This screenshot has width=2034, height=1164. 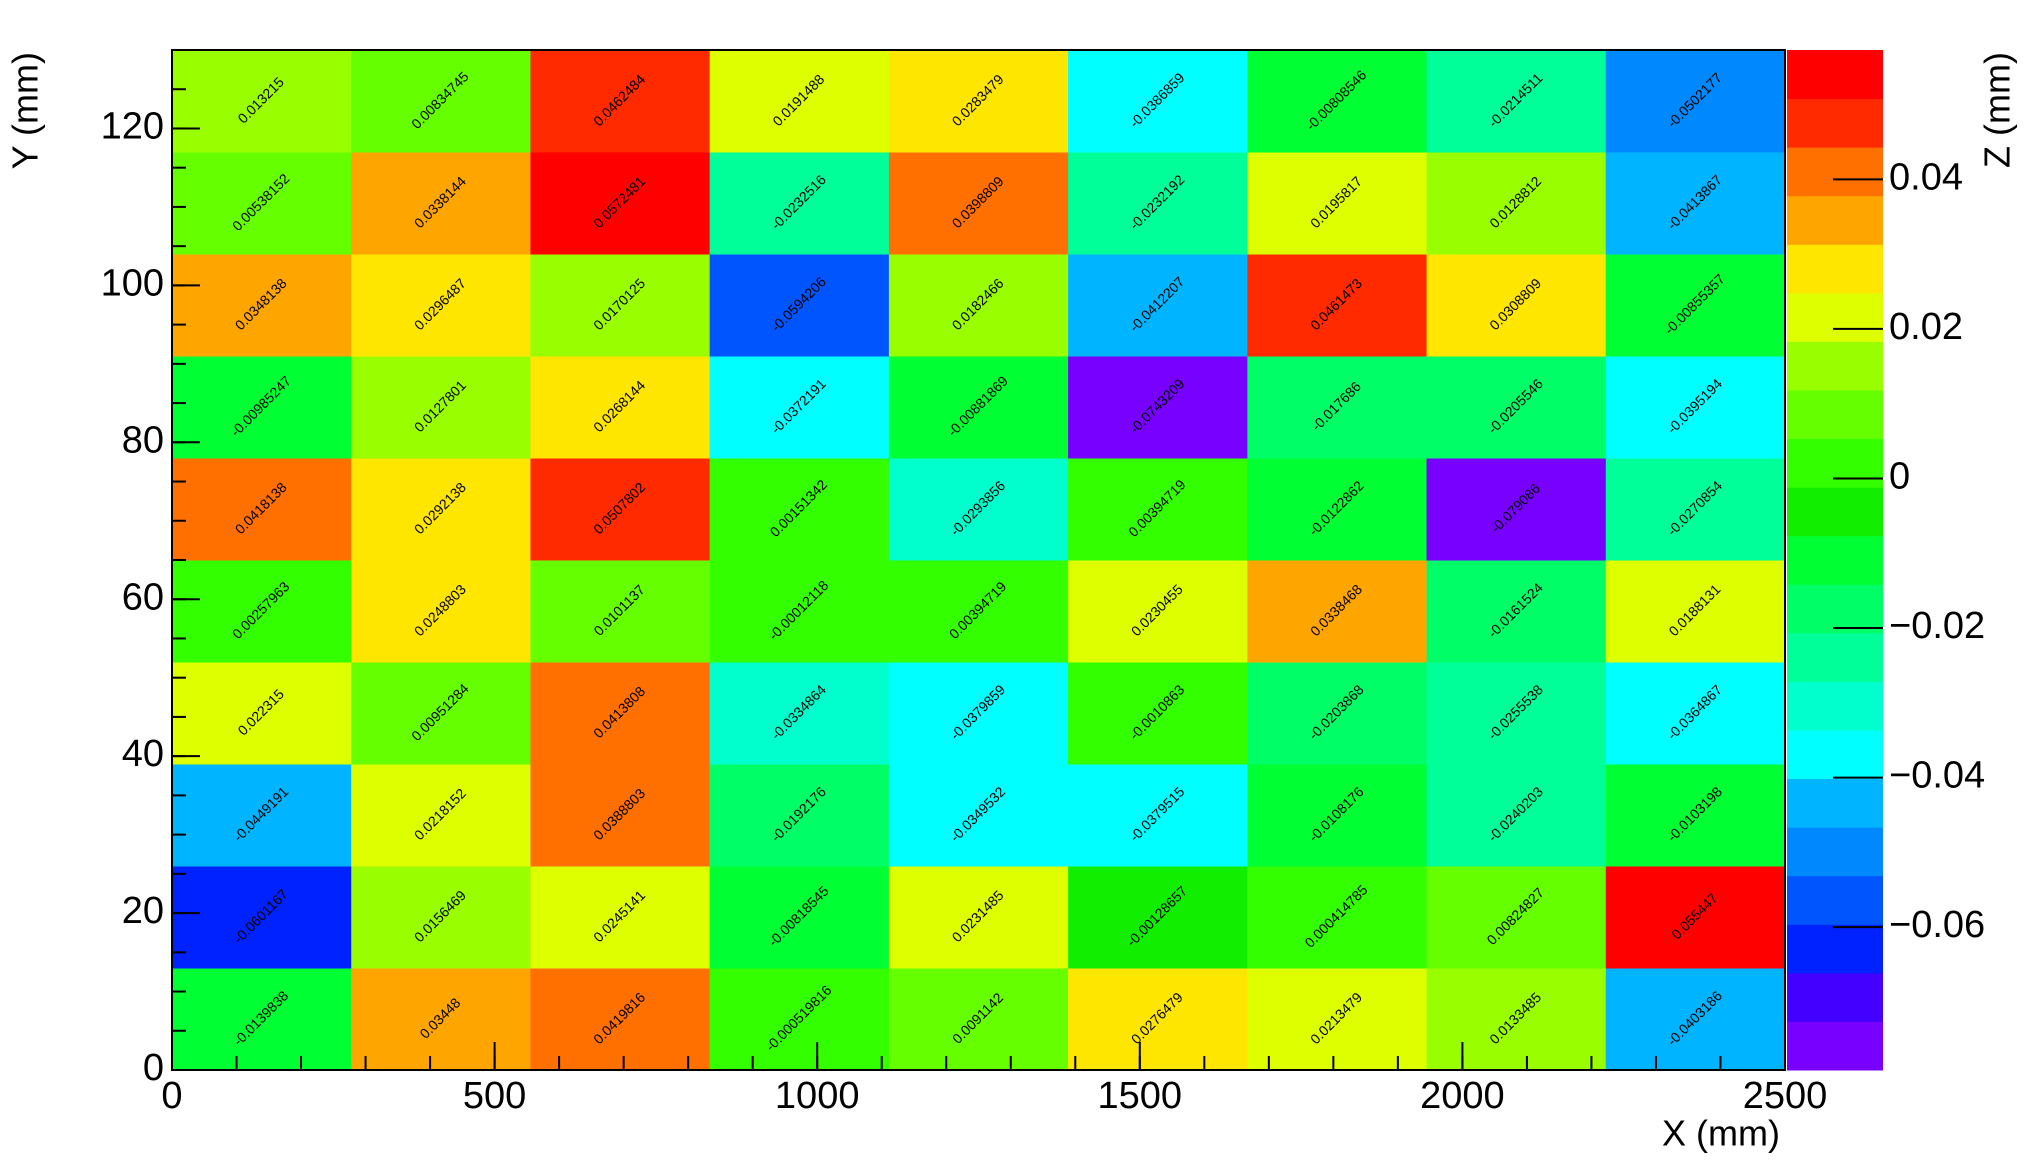 I want to click on x-tick-label: 1000, so click(x=817, y=1096).